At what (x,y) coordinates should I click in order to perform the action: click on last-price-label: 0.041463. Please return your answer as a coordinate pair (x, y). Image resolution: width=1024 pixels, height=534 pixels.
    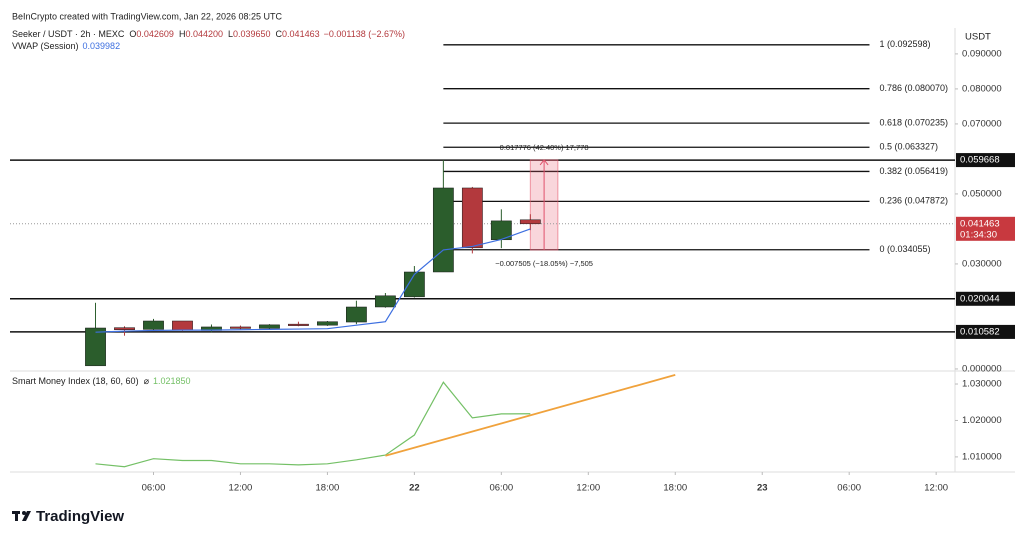
    Looking at the image, I should click on (980, 223).